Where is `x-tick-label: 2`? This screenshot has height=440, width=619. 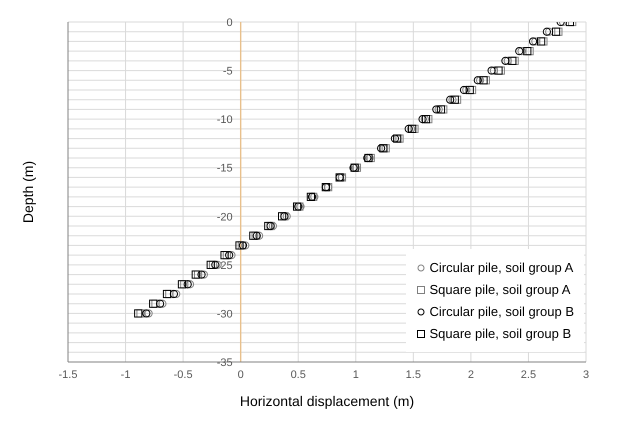
x-tick-label: 2 is located at coordinates (471, 374).